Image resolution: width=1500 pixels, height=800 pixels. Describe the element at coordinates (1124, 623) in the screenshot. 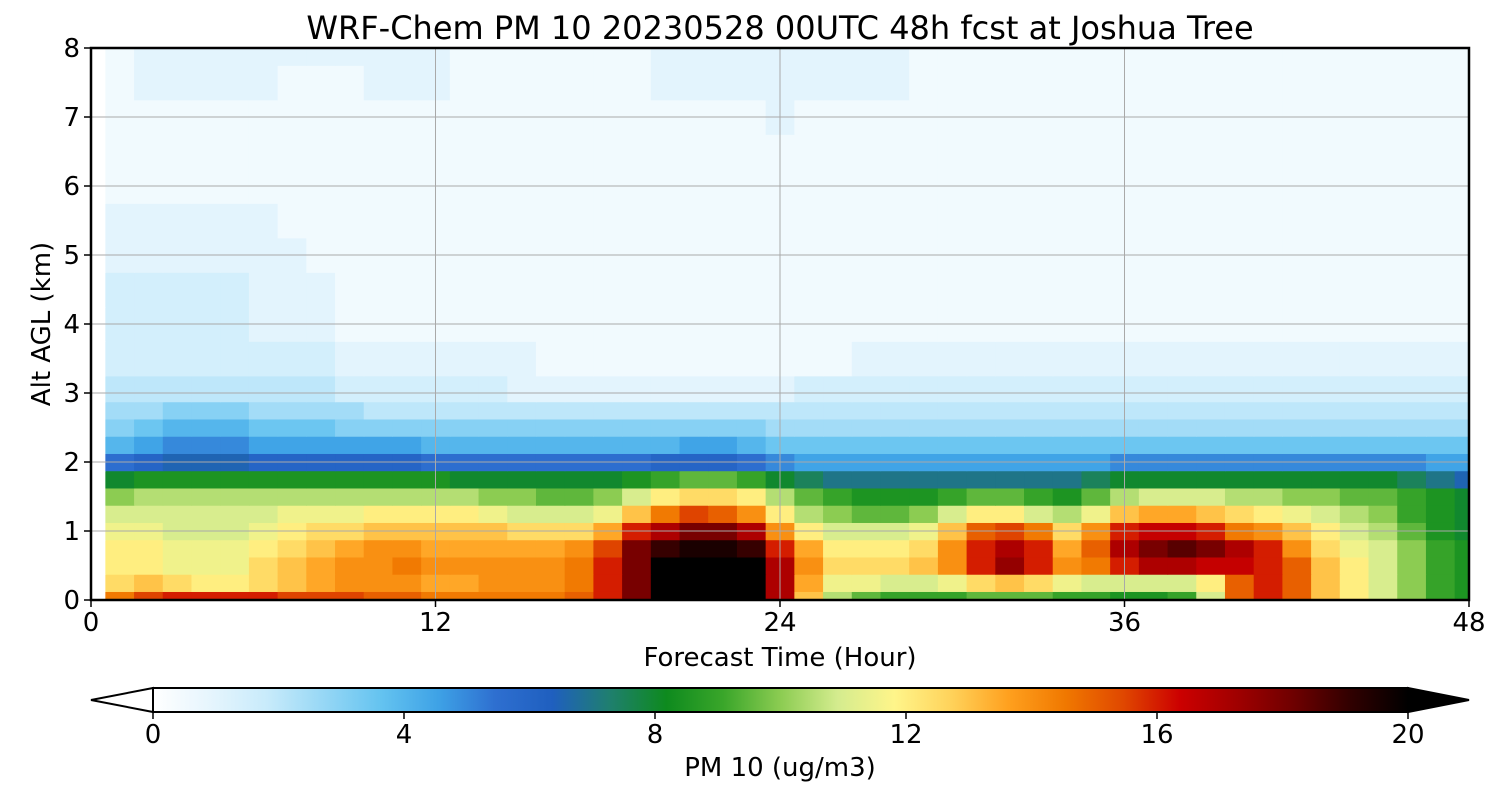

I see `x-tick-label: 36` at that location.